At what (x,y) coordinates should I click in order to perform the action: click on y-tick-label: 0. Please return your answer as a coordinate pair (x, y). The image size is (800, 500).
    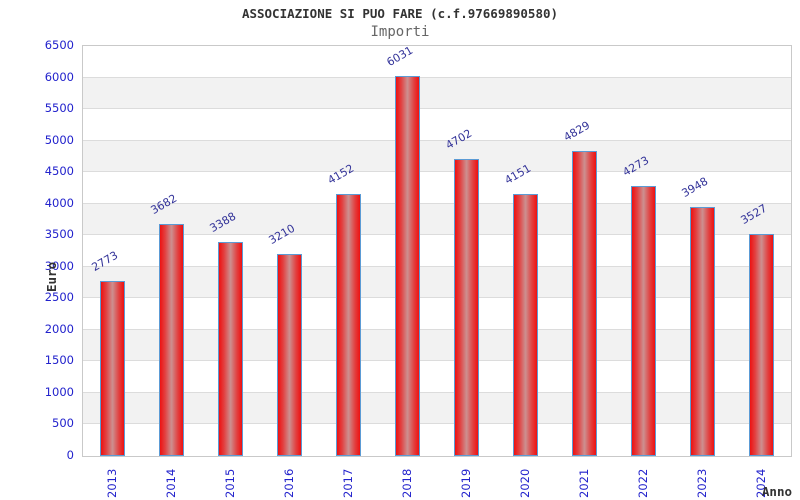
    Looking at the image, I should click on (70, 455).